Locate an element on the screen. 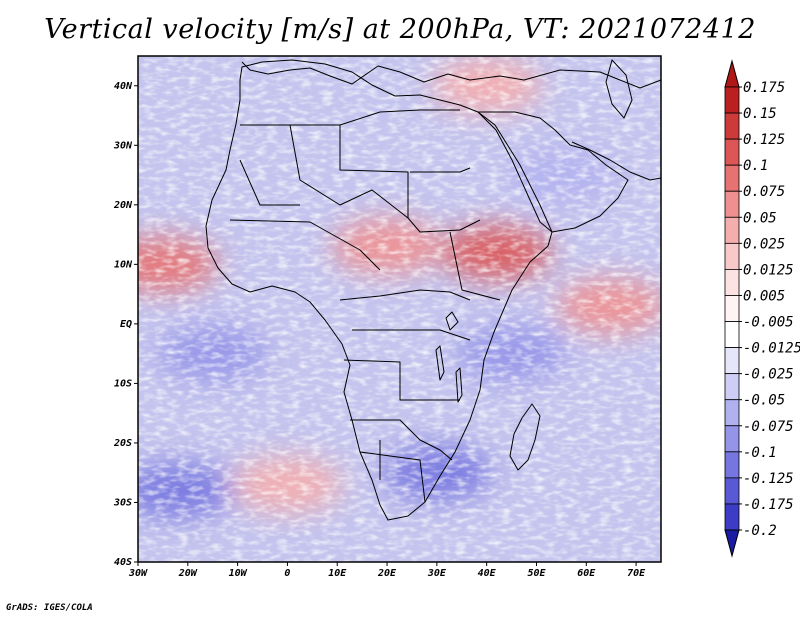  latitude-axis: 40N 30N 20N 10N EQ 10S 20S 30S 40S is located at coordinates (125, 324).